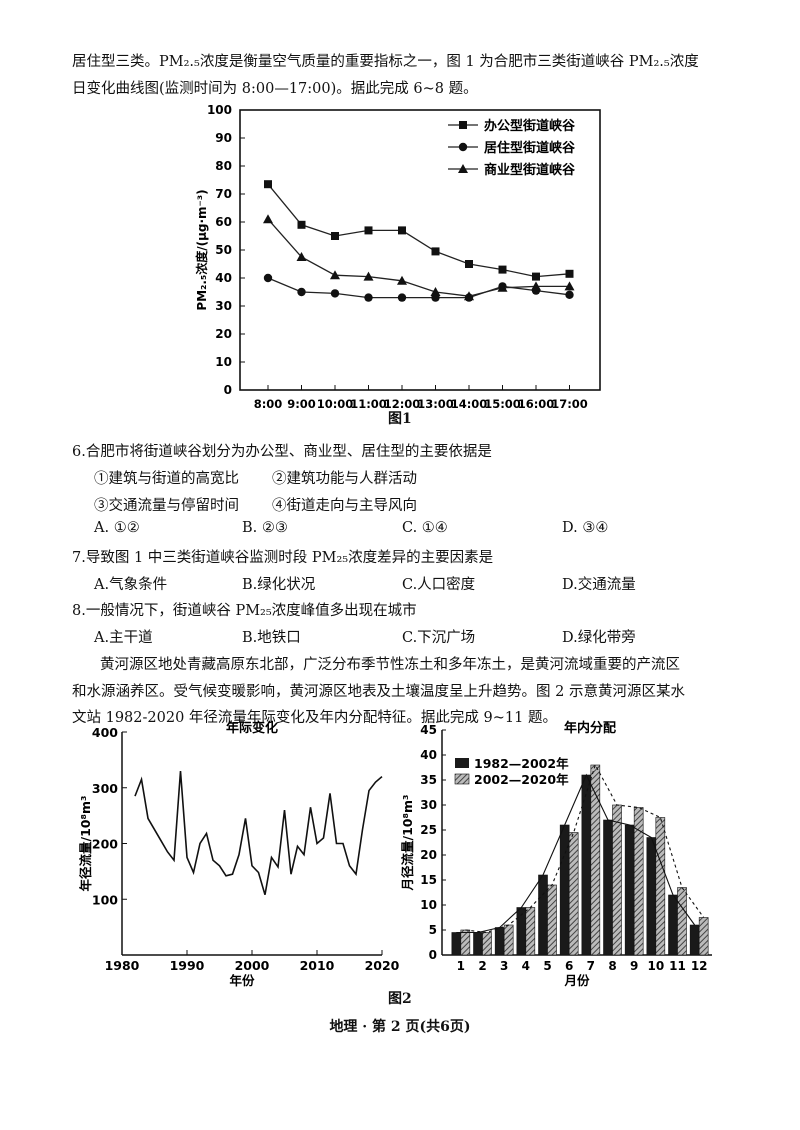 Image resolution: width=800 pixels, height=1130 pixels. Describe the element at coordinates (117, 528) in the screenshot. I see `question-6-option-a: A. ①②` at that location.